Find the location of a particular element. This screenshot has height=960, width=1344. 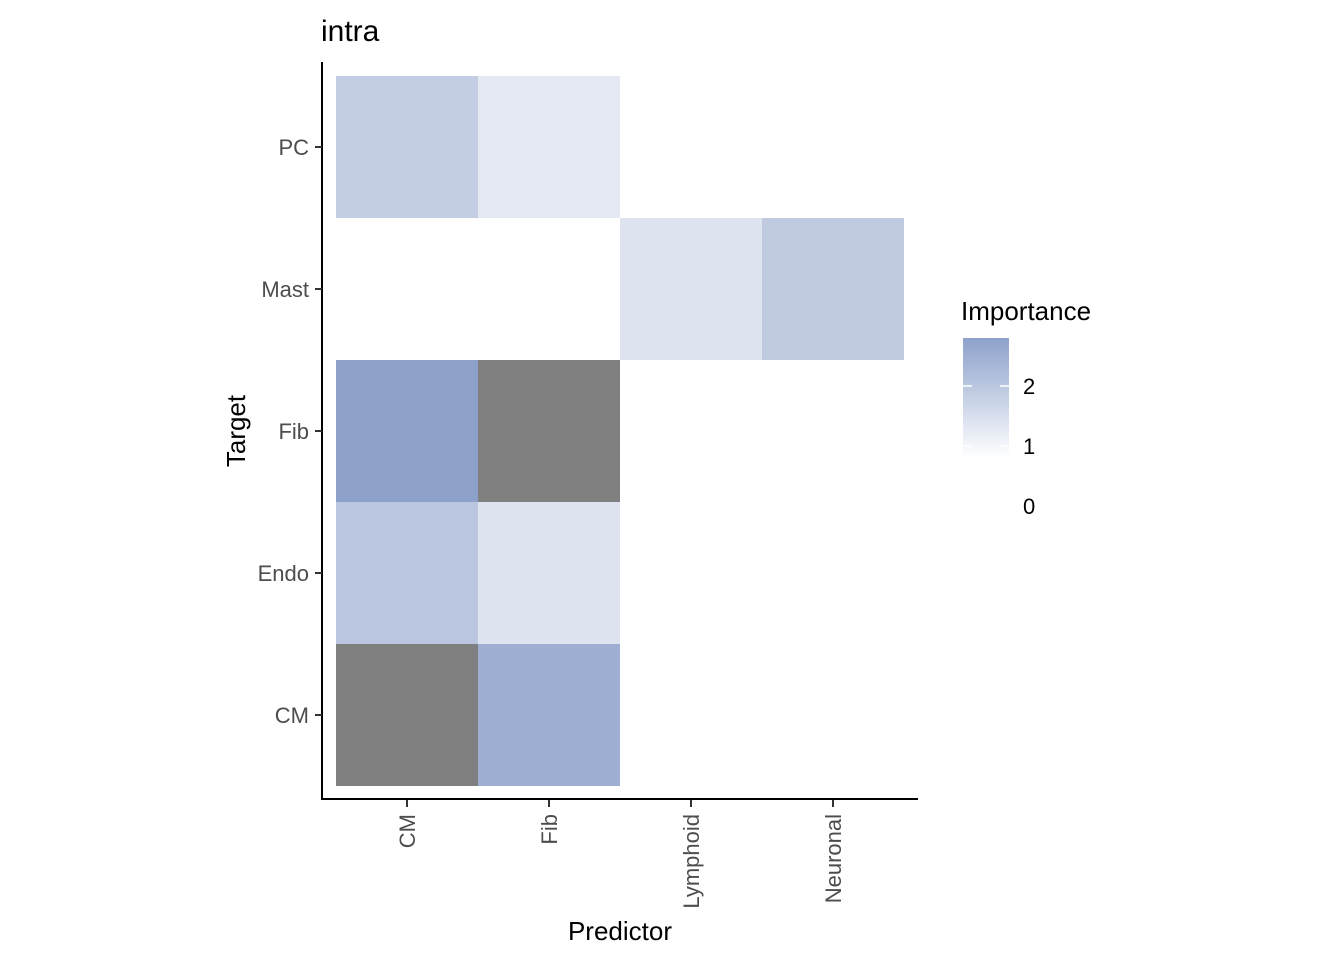

legend: Importance 2 1 0 is located at coordinates (1026, 407).